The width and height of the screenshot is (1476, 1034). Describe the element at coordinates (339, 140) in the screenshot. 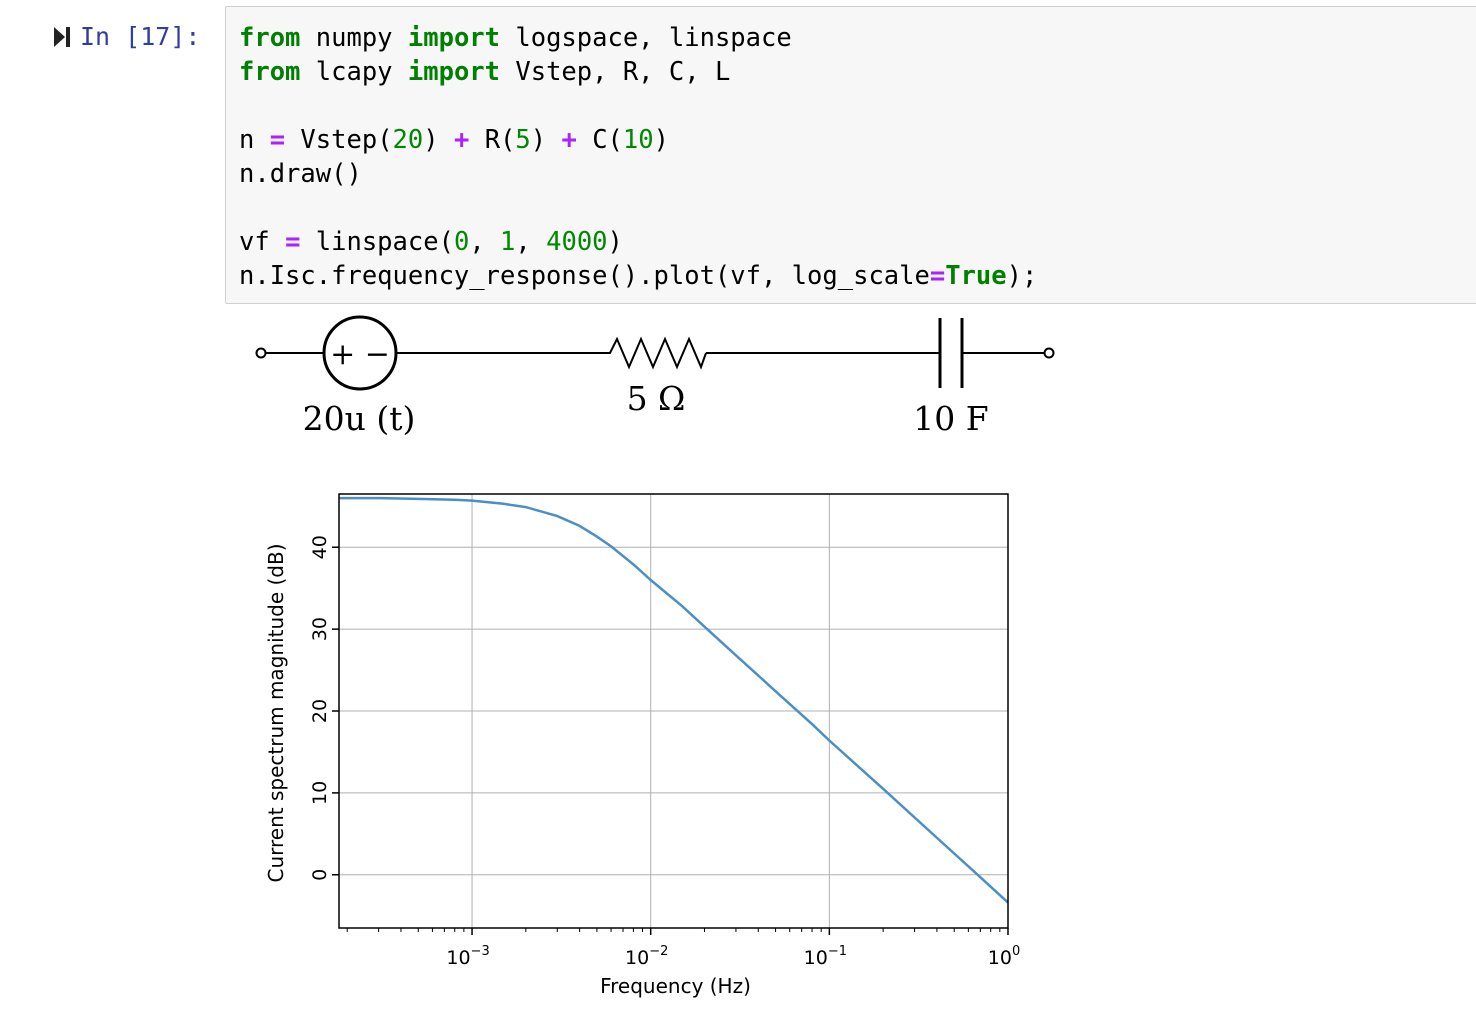

I see `code-token: Vstep(` at that location.